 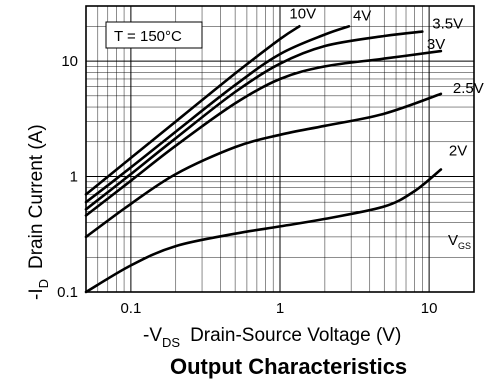 I want to click on curve-label: 3V, so click(x=436, y=44).